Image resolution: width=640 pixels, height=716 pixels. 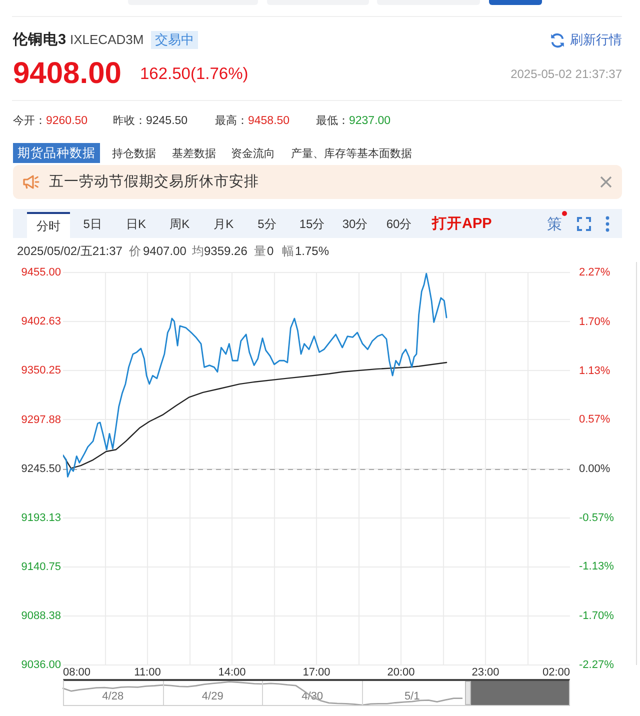 I want to click on text: 均, so click(x=198, y=251).